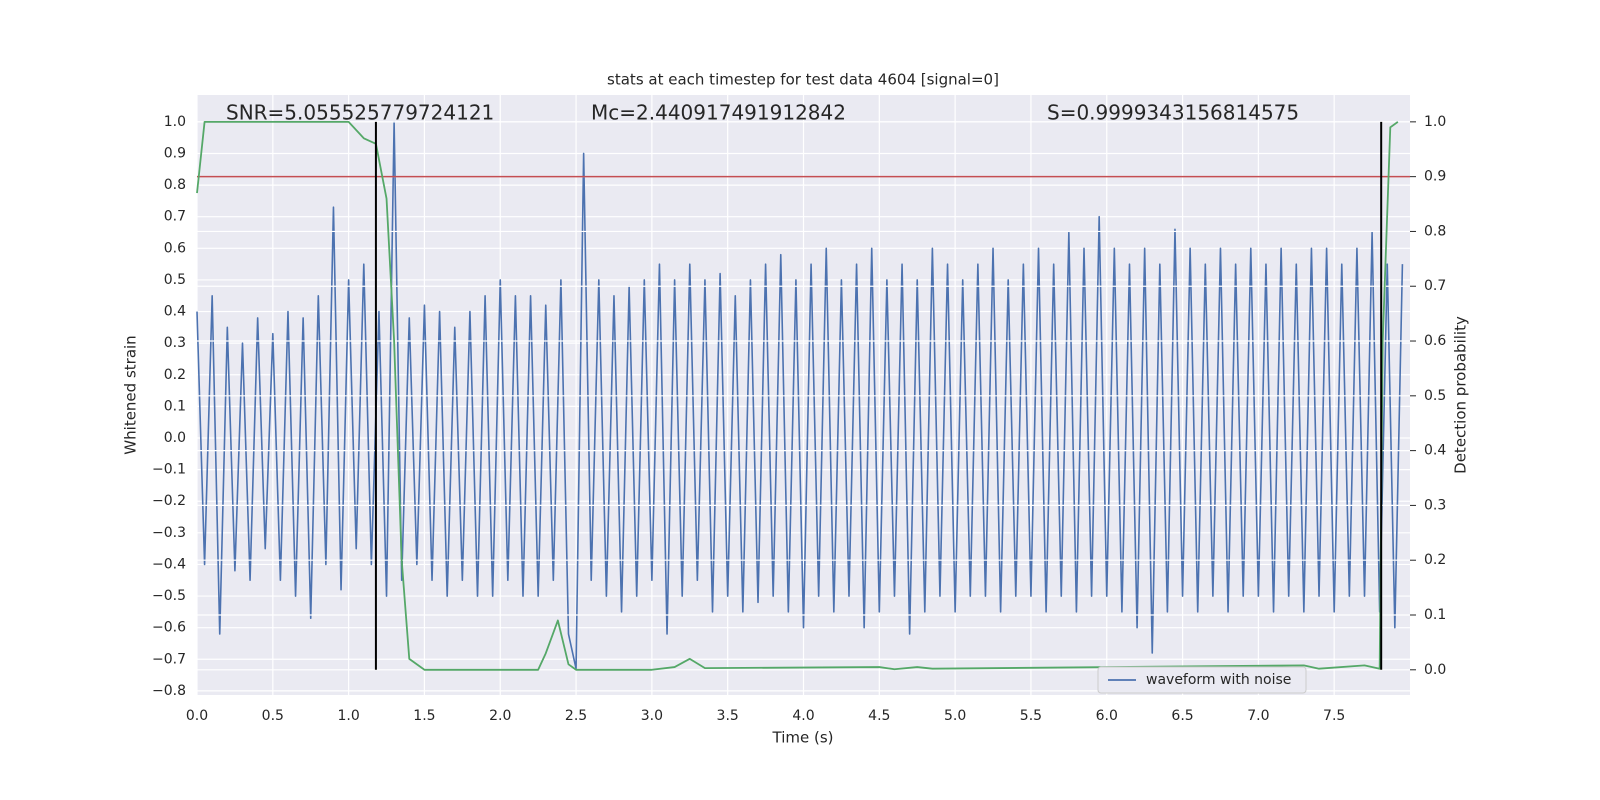  What do you see at coordinates (803, 738) in the screenshot?
I see `x-axis-label: Time (s)` at bounding box center [803, 738].